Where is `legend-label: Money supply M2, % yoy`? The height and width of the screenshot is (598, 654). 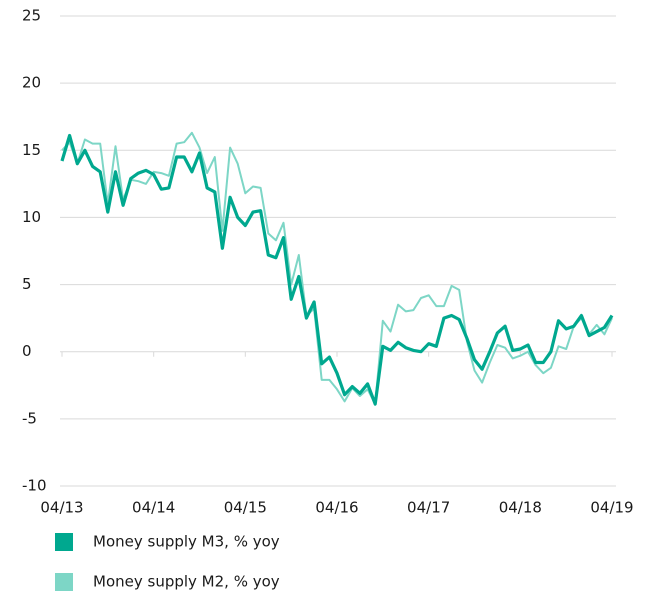 legend-label: Money supply M2, % yoy is located at coordinates (186, 582).